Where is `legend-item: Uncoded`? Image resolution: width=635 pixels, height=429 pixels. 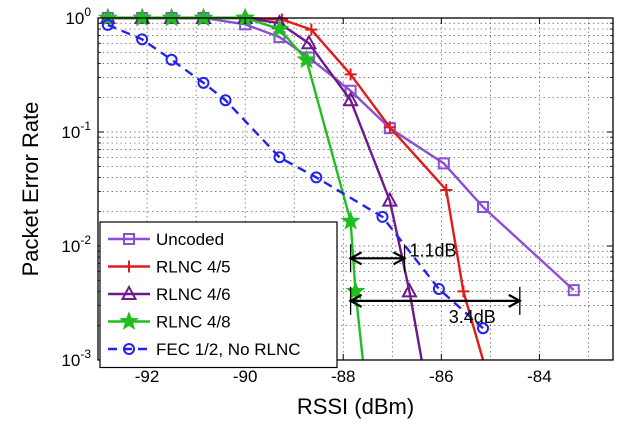 legend-item: Uncoded is located at coordinates (166, 239).